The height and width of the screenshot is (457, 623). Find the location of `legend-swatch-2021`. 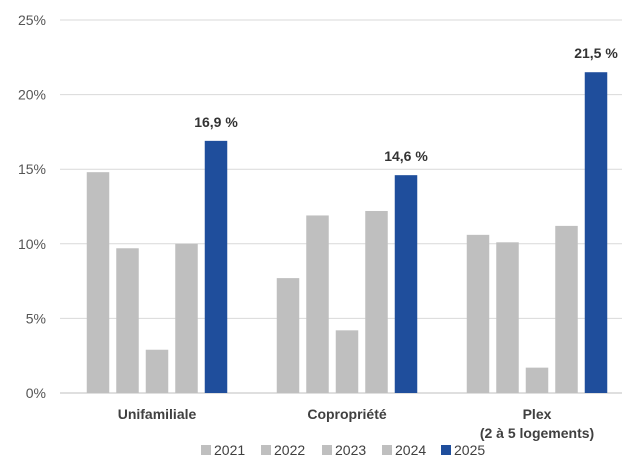

legend-swatch-2021 is located at coordinates (206, 450).